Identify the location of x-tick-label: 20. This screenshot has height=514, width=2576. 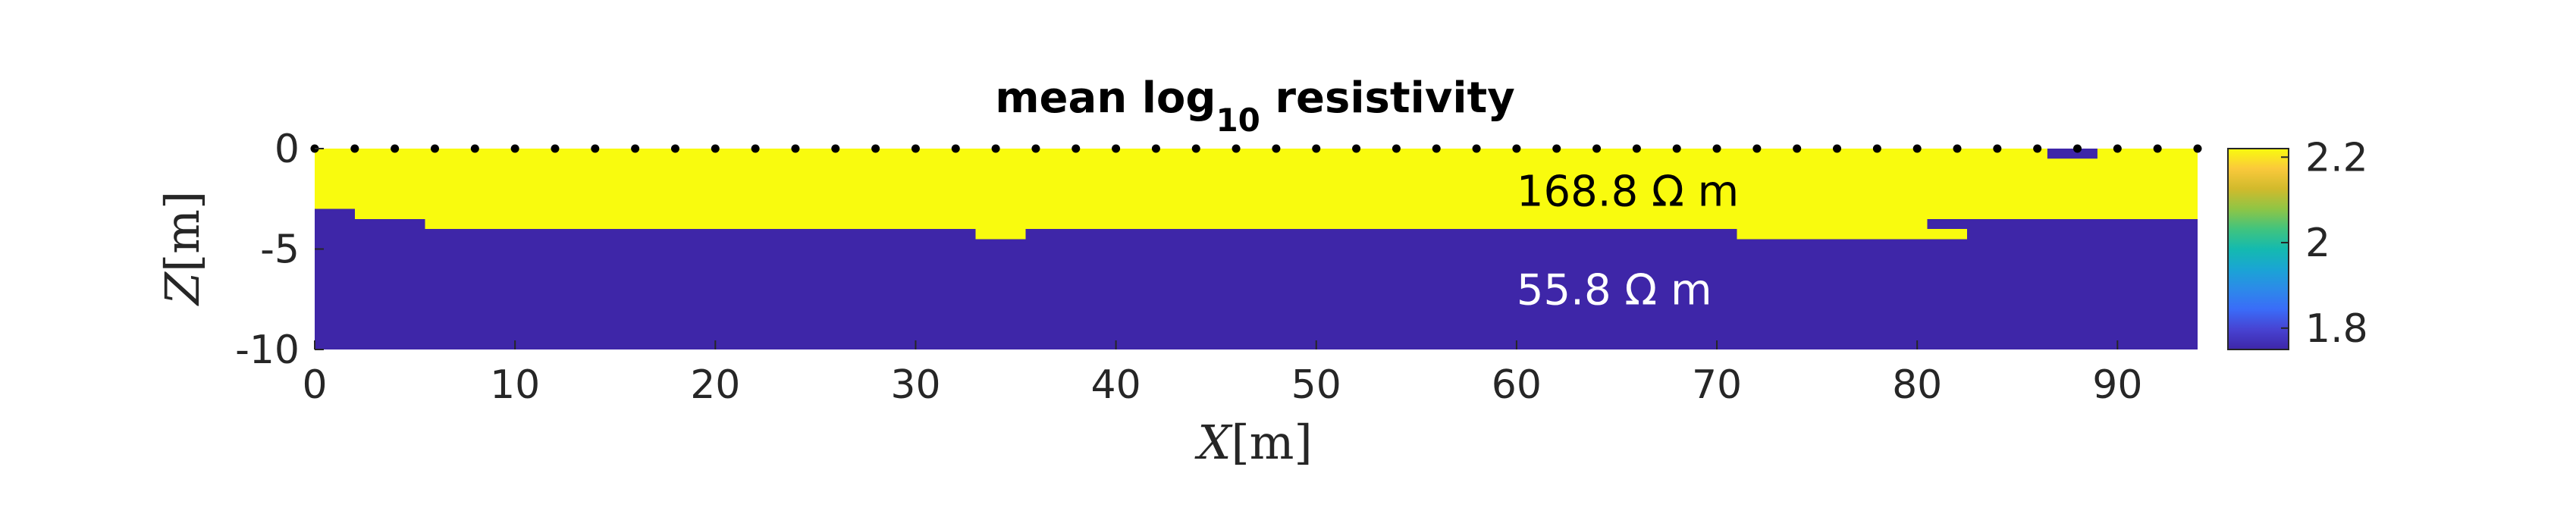
(715, 385).